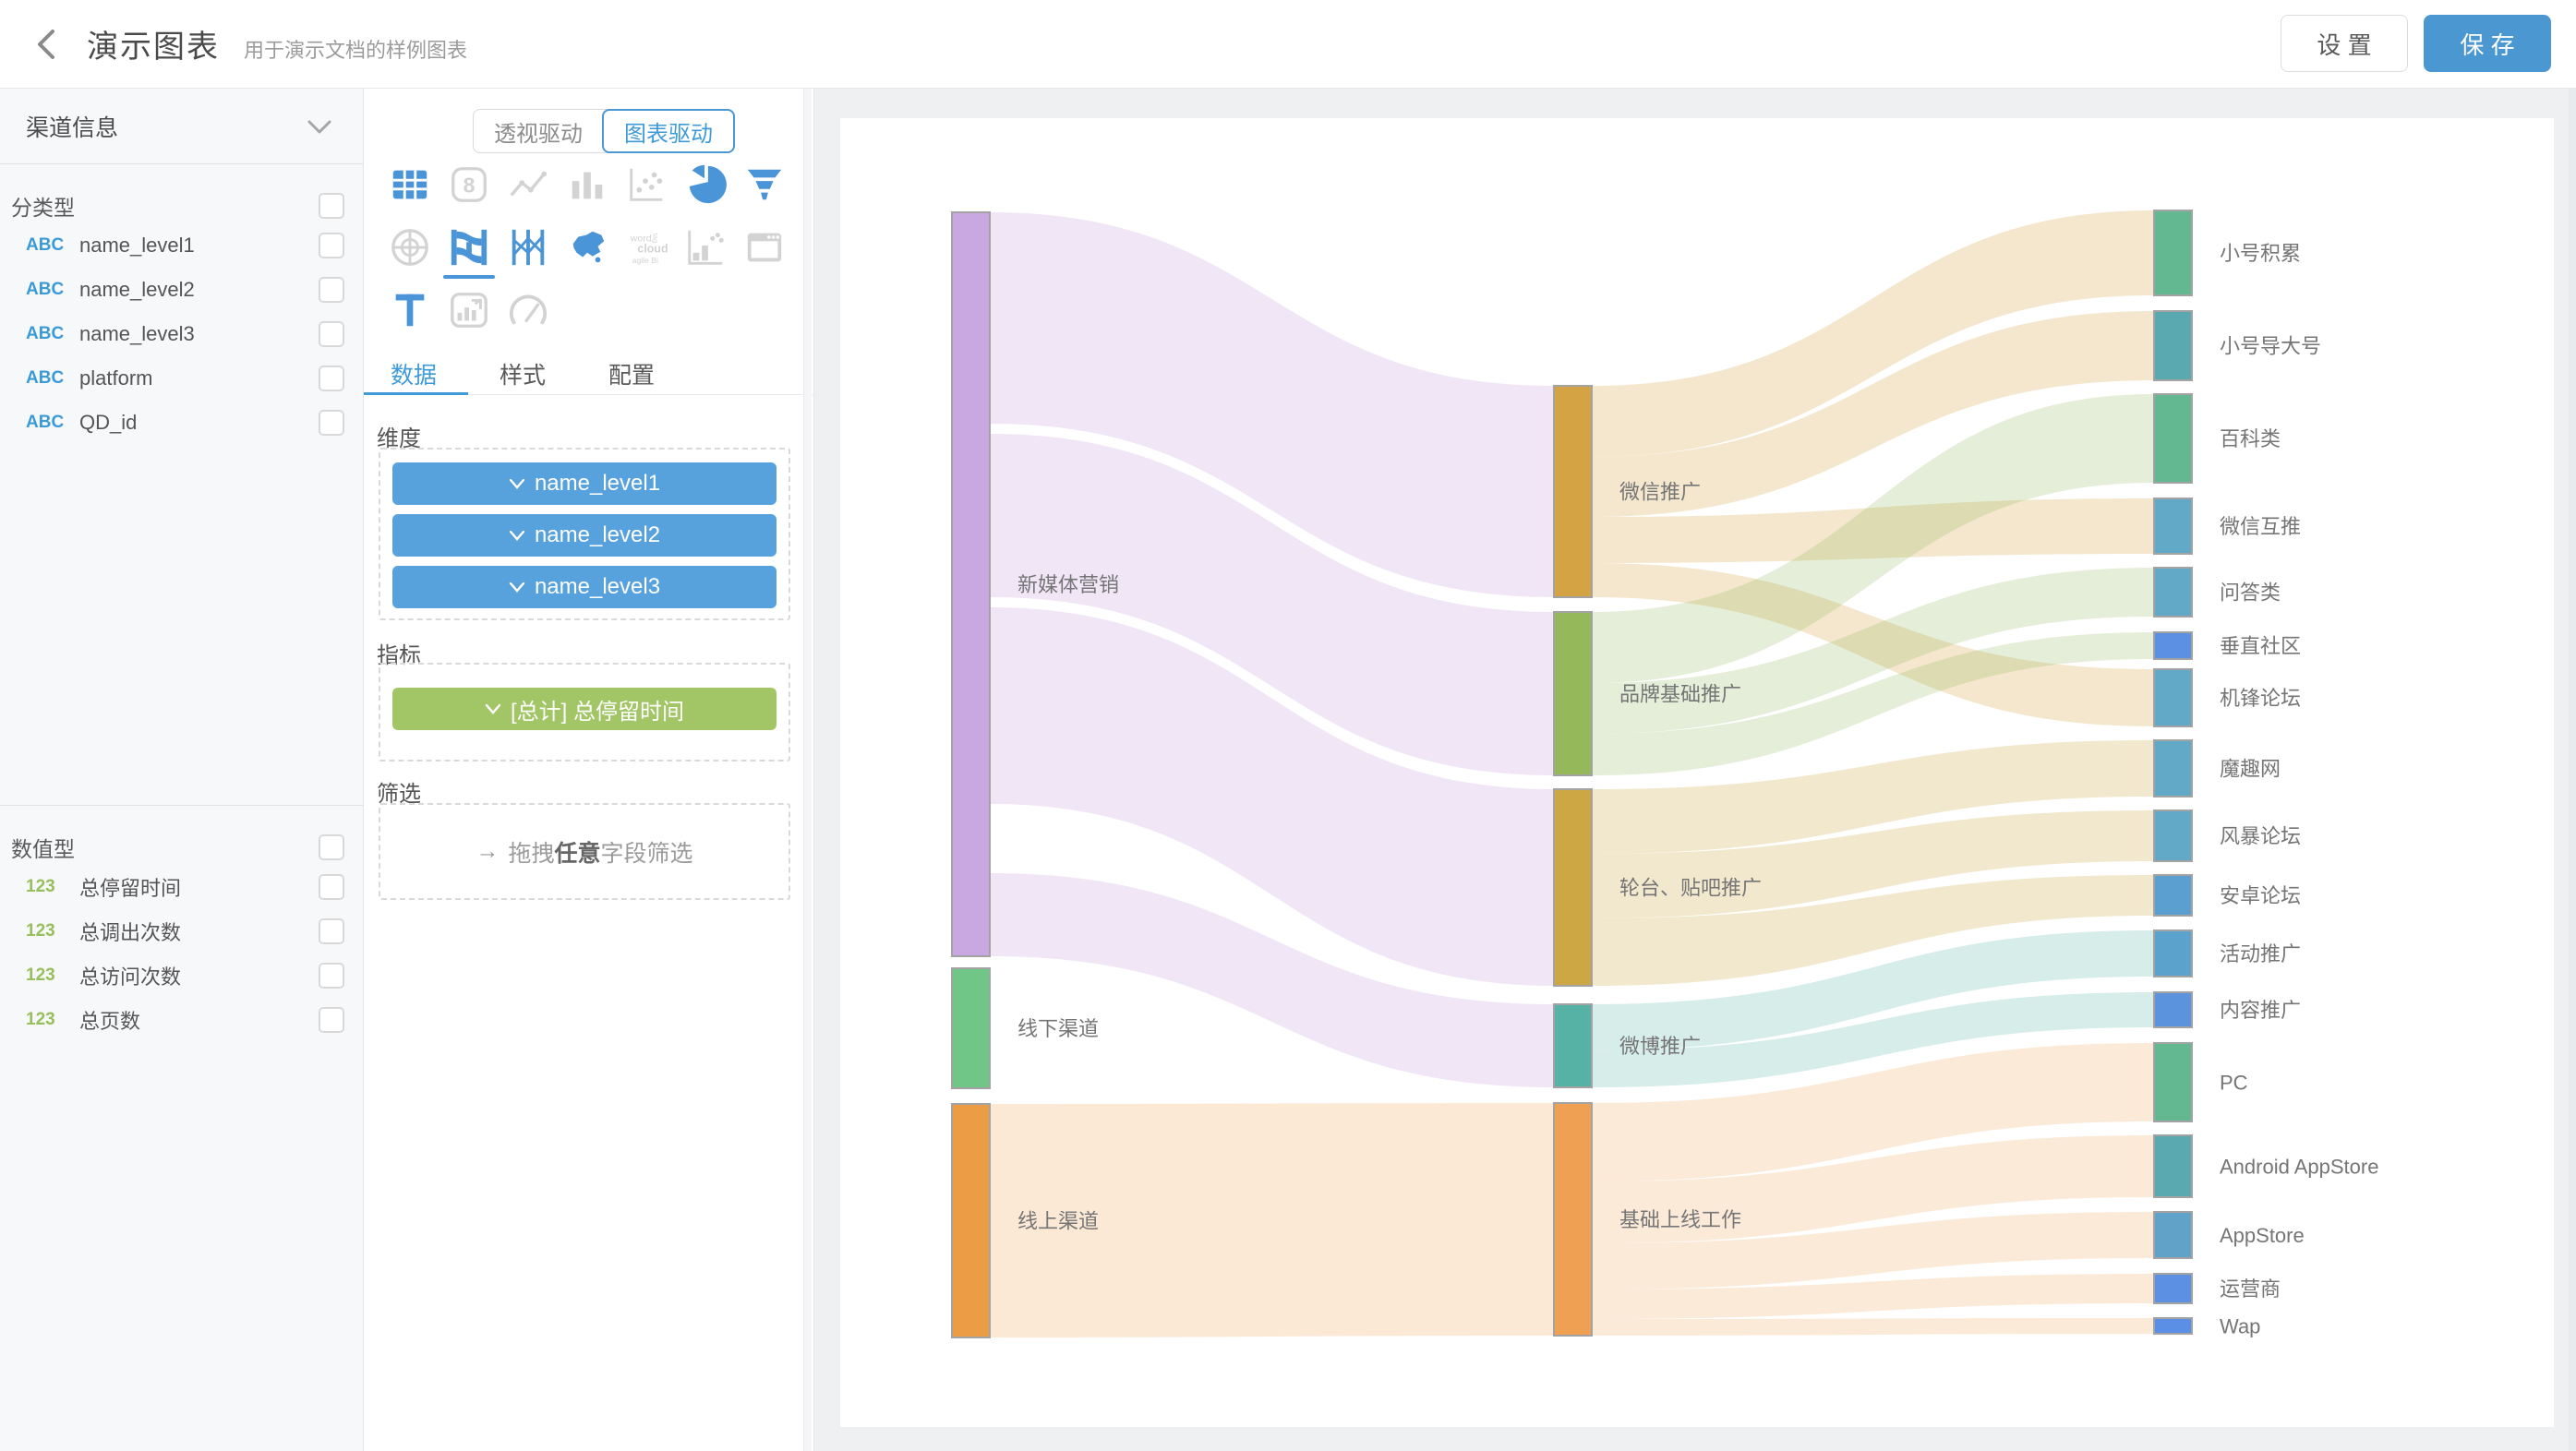 The width and height of the screenshot is (2576, 1451). Describe the element at coordinates (764, 184) in the screenshot. I see `funnel-chart-icon` at that location.